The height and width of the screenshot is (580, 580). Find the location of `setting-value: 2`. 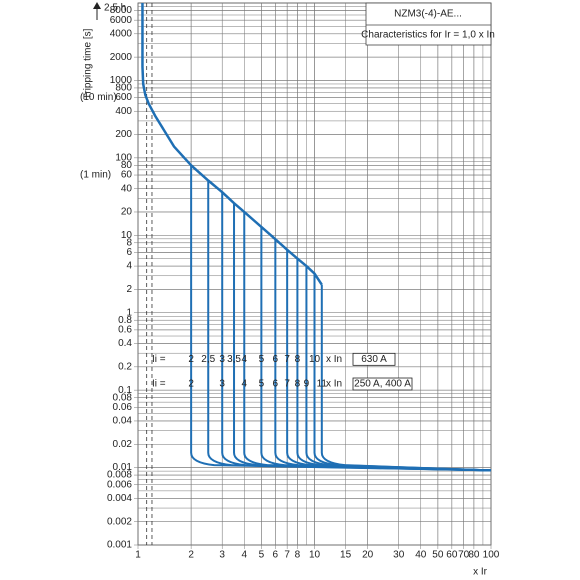

setting-value: 2 is located at coordinates (191, 359).